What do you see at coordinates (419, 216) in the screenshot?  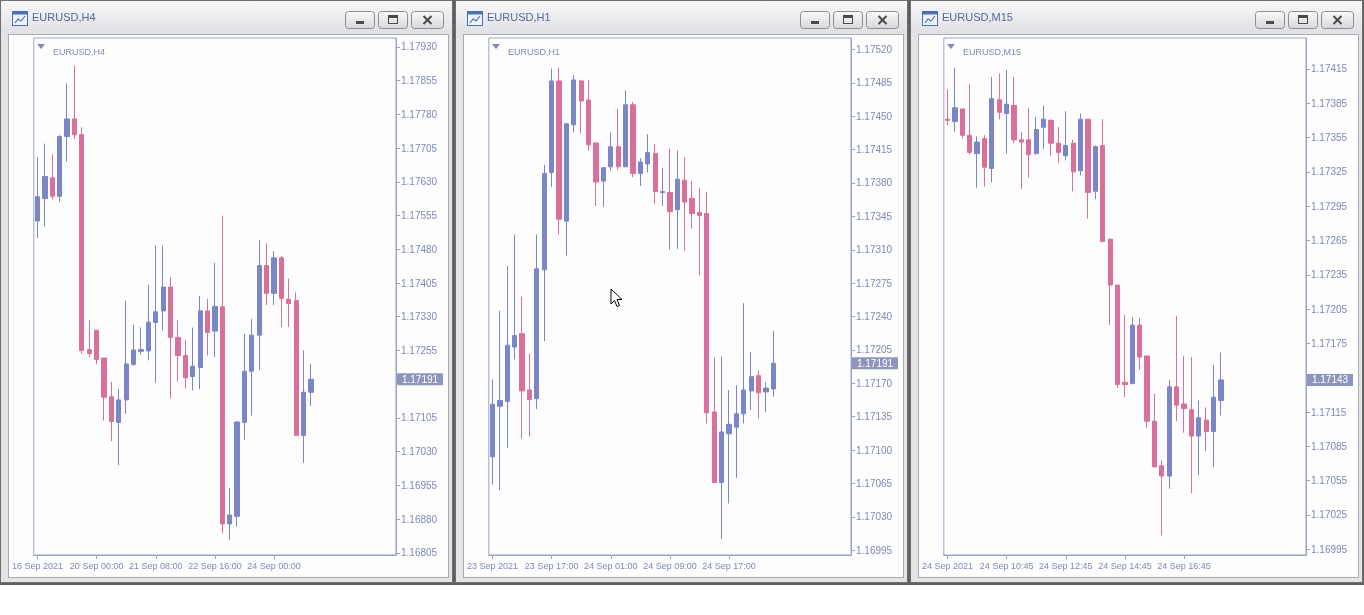 I see `y-tick-label: 1.17555` at bounding box center [419, 216].